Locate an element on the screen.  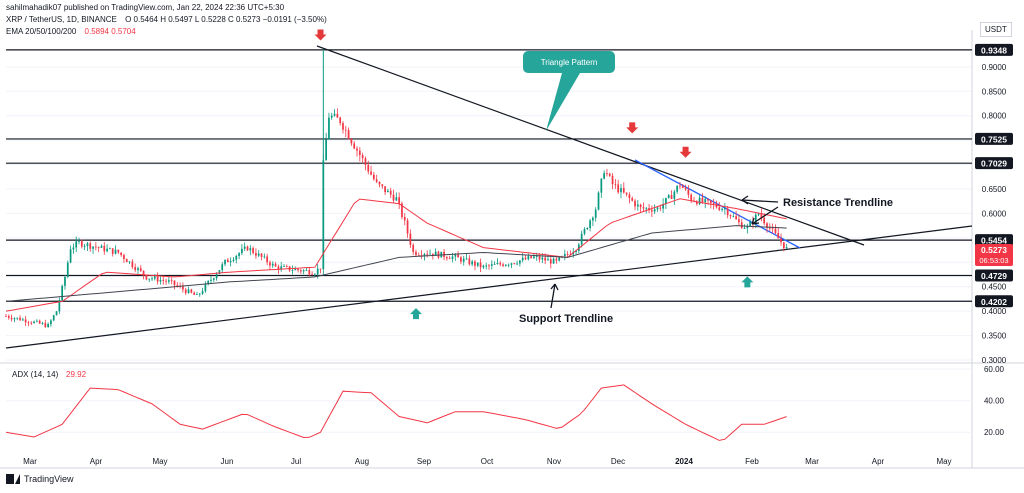
price-tick: 0.8000 is located at coordinates (994, 116).